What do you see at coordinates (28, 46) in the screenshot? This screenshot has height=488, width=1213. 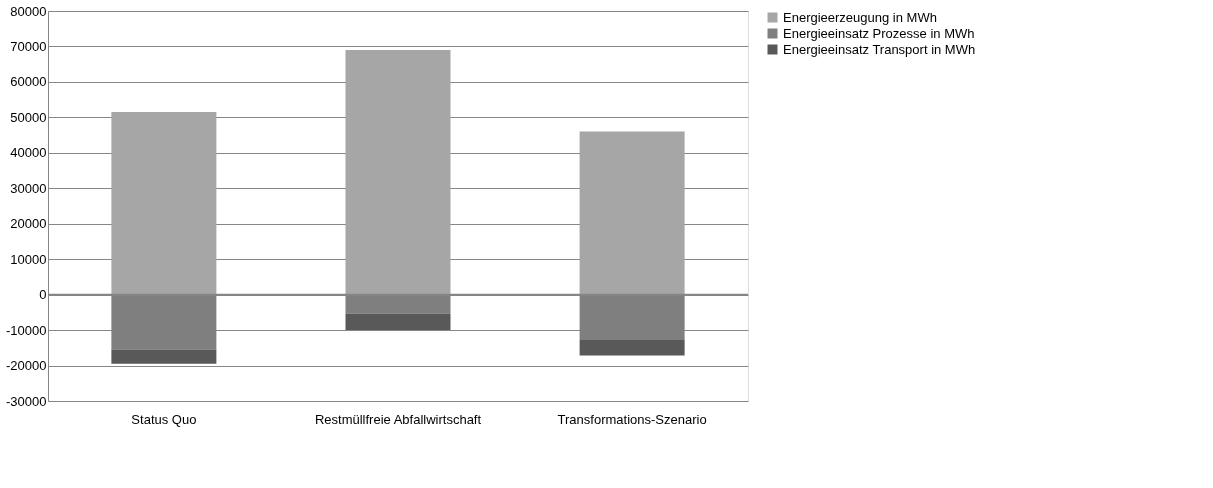 I see `y-tick-label: 70000` at bounding box center [28, 46].